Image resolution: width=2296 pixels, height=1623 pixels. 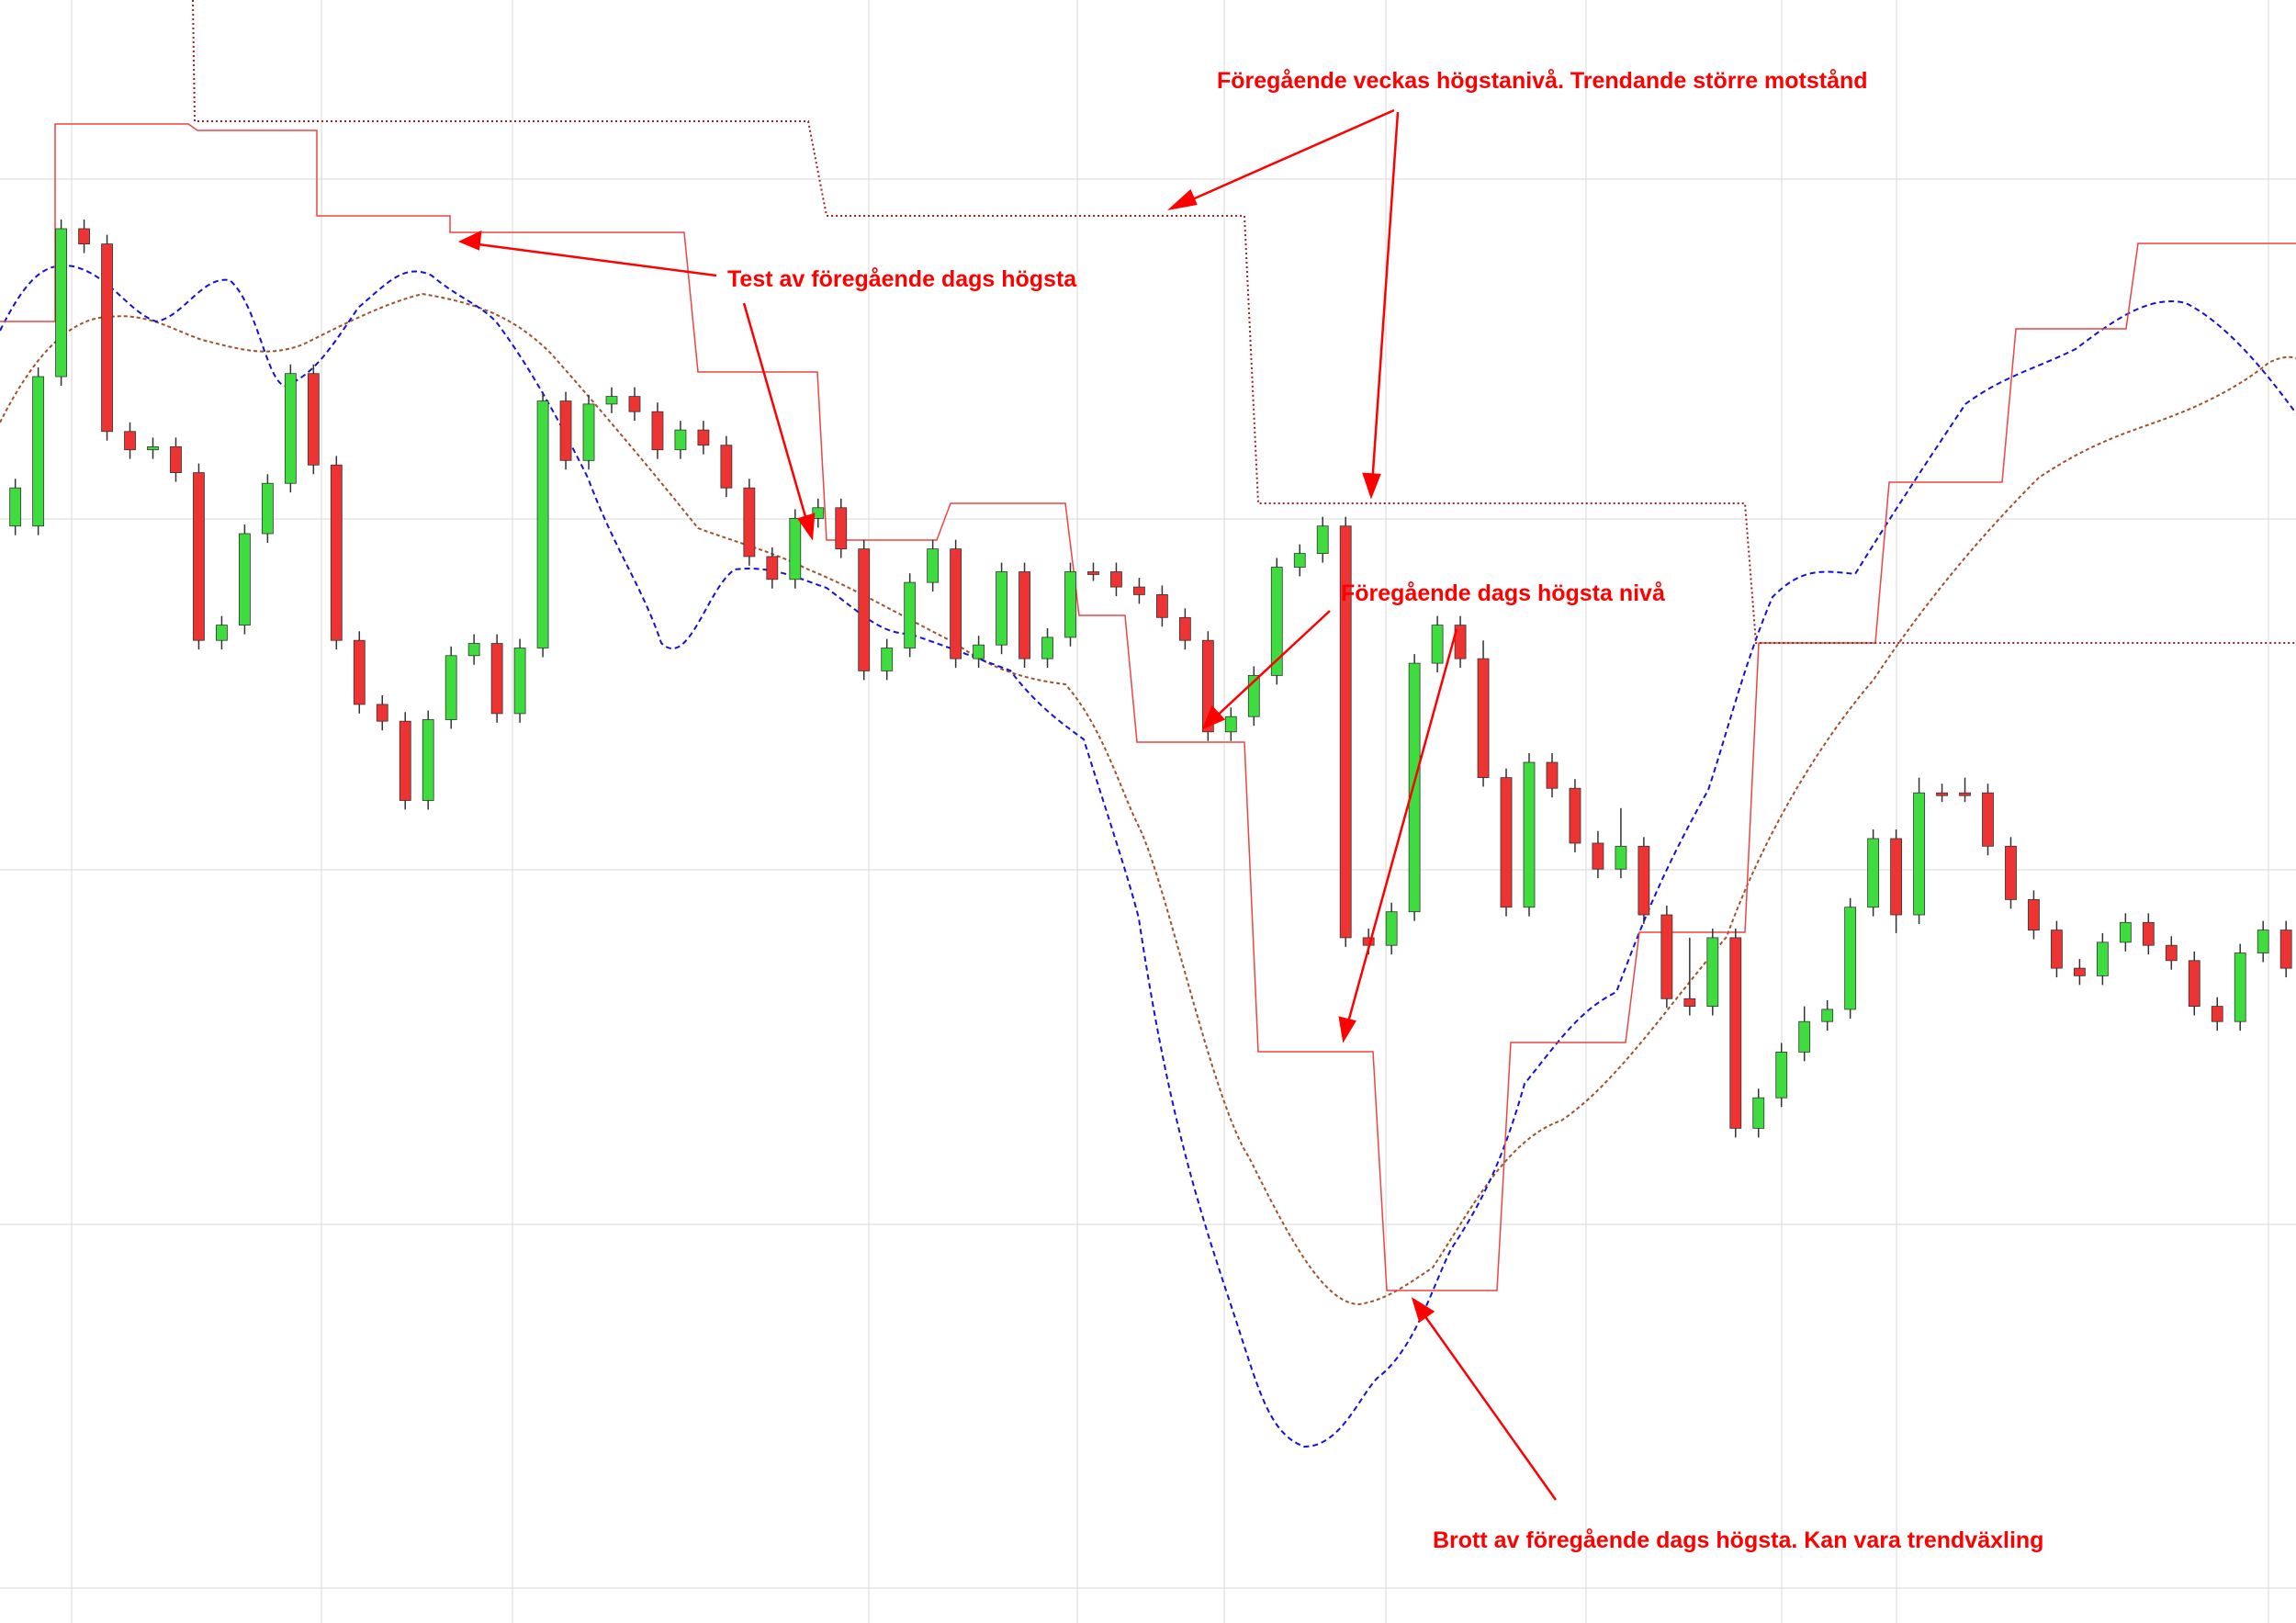 I want to click on arrow-weekly-high-left, so click(x=1287, y=157).